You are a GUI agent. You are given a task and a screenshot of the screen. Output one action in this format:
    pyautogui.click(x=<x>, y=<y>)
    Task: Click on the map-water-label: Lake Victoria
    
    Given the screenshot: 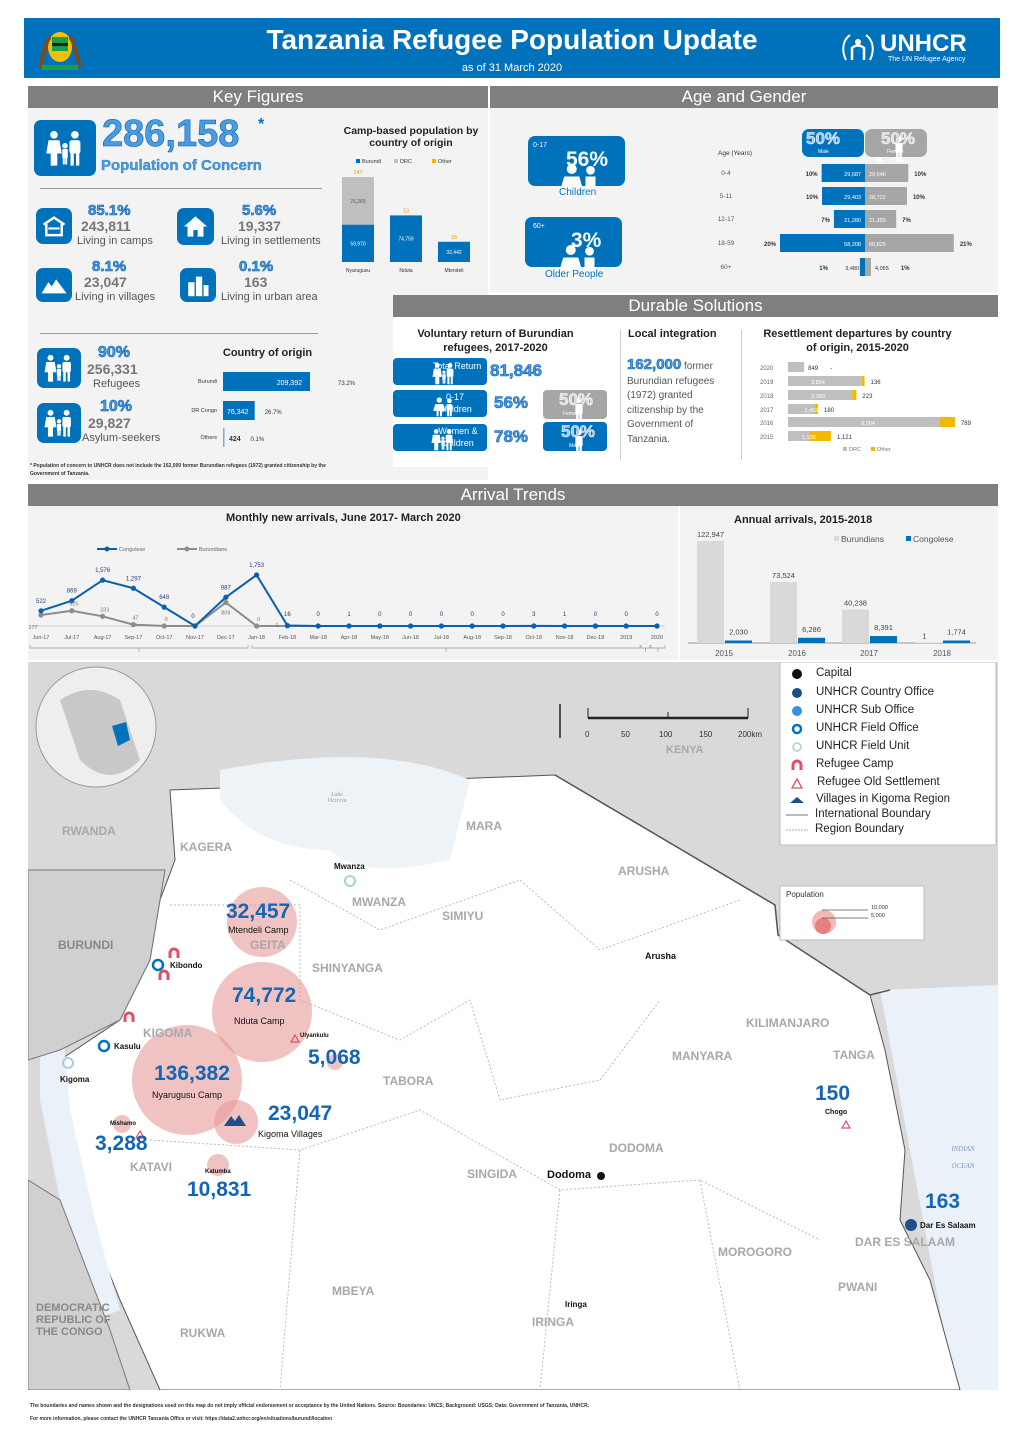 What is the action you would take?
    pyautogui.click(x=337, y=798)
    